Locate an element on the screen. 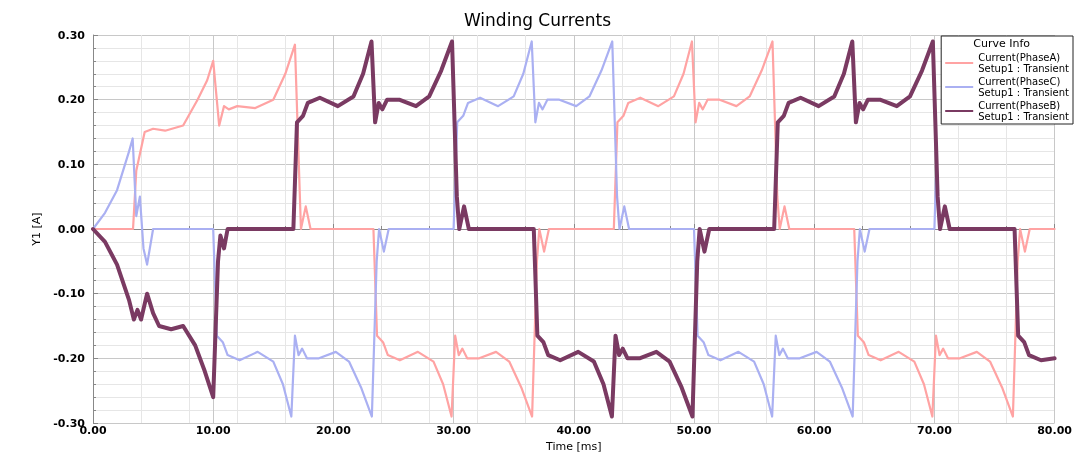 The height and width of the screenshot is (458, 1075). x-tick-label: 30.00 is located at coordinates (454, 430).